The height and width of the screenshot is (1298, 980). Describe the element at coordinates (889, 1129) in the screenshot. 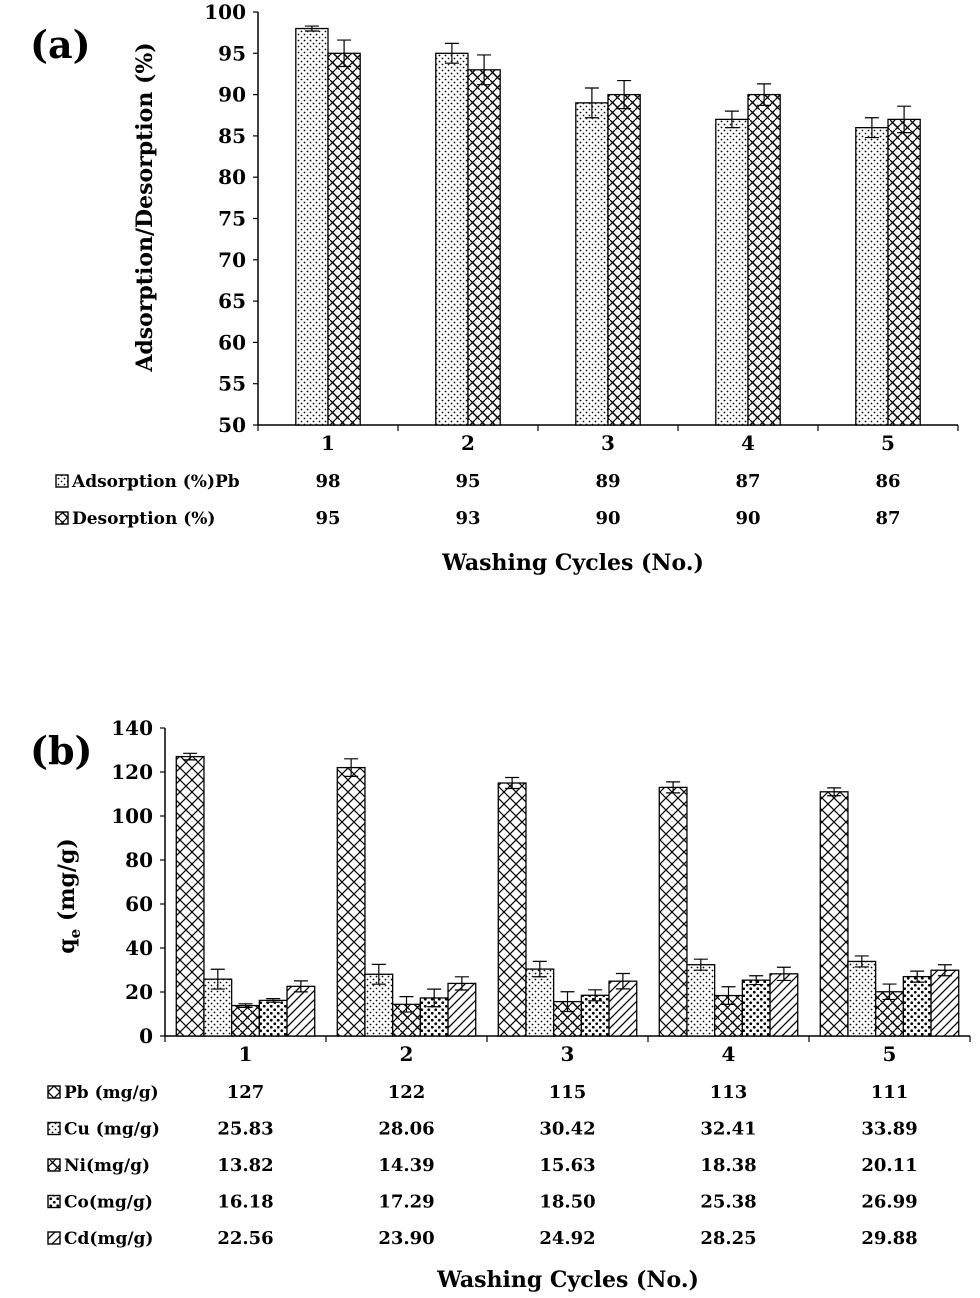

I see `table-cell: 33.89` at that location.